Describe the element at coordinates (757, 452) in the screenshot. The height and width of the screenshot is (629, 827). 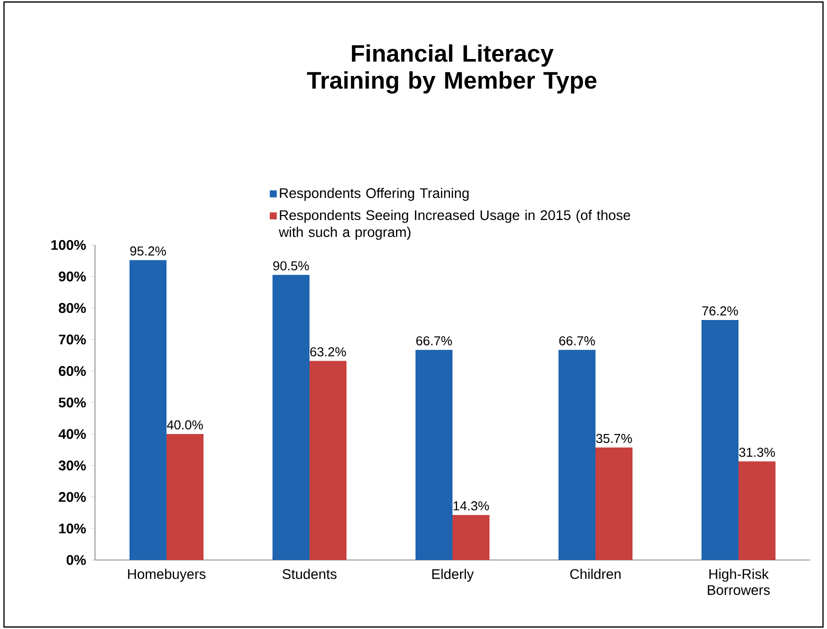
I see `data-label: 31.3%` at that location.